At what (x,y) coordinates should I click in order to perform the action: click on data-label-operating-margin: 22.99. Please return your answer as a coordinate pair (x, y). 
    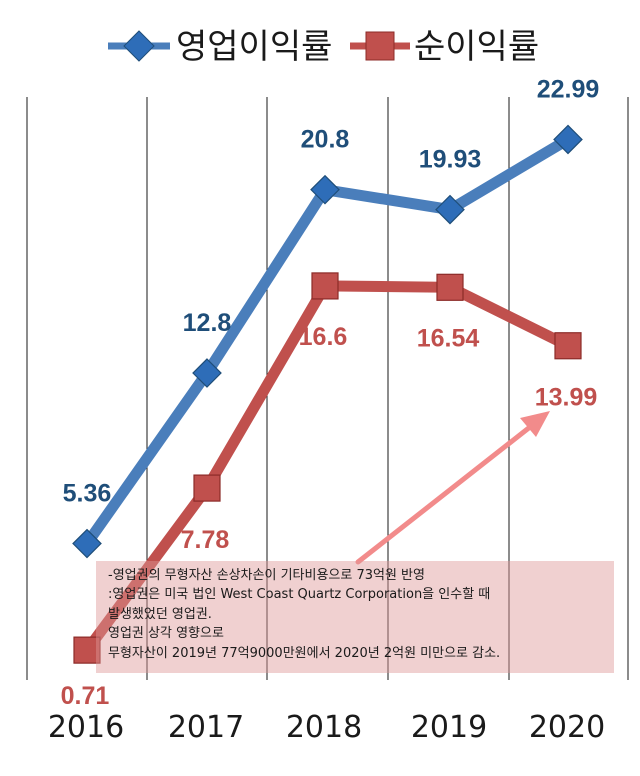
    Looking at the image, I should click on (568, 89).